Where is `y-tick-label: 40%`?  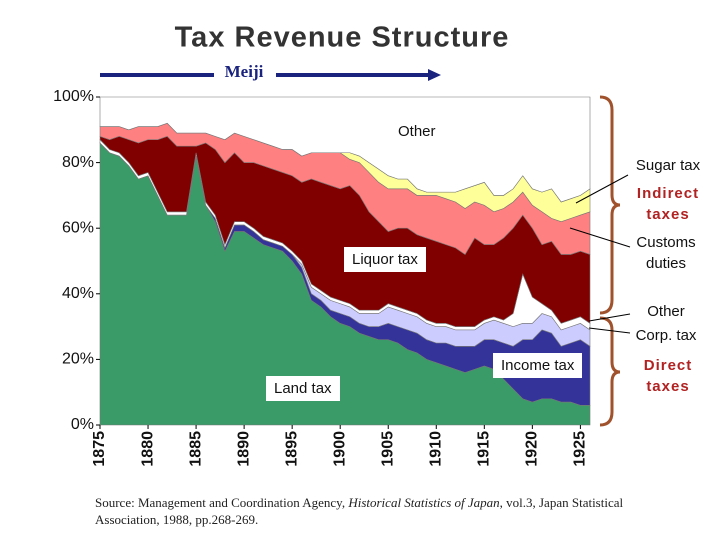 y-tick-label: 40% is located at coordinates (78, 293).